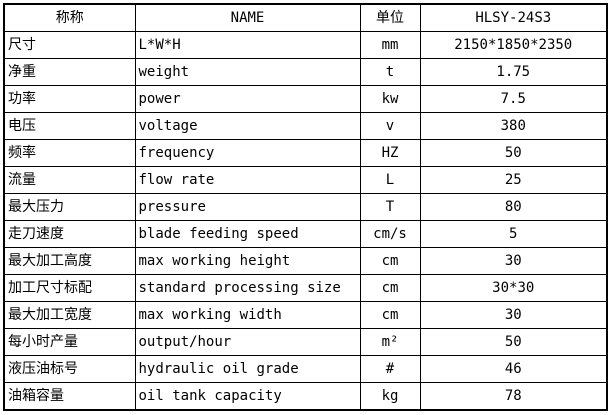 This screenshot has height=415, width=610. What do you see at coordinates (69, 72) in the screenshot?
I see `cell-name-cn: 净重` at bounding box center [69, 72].